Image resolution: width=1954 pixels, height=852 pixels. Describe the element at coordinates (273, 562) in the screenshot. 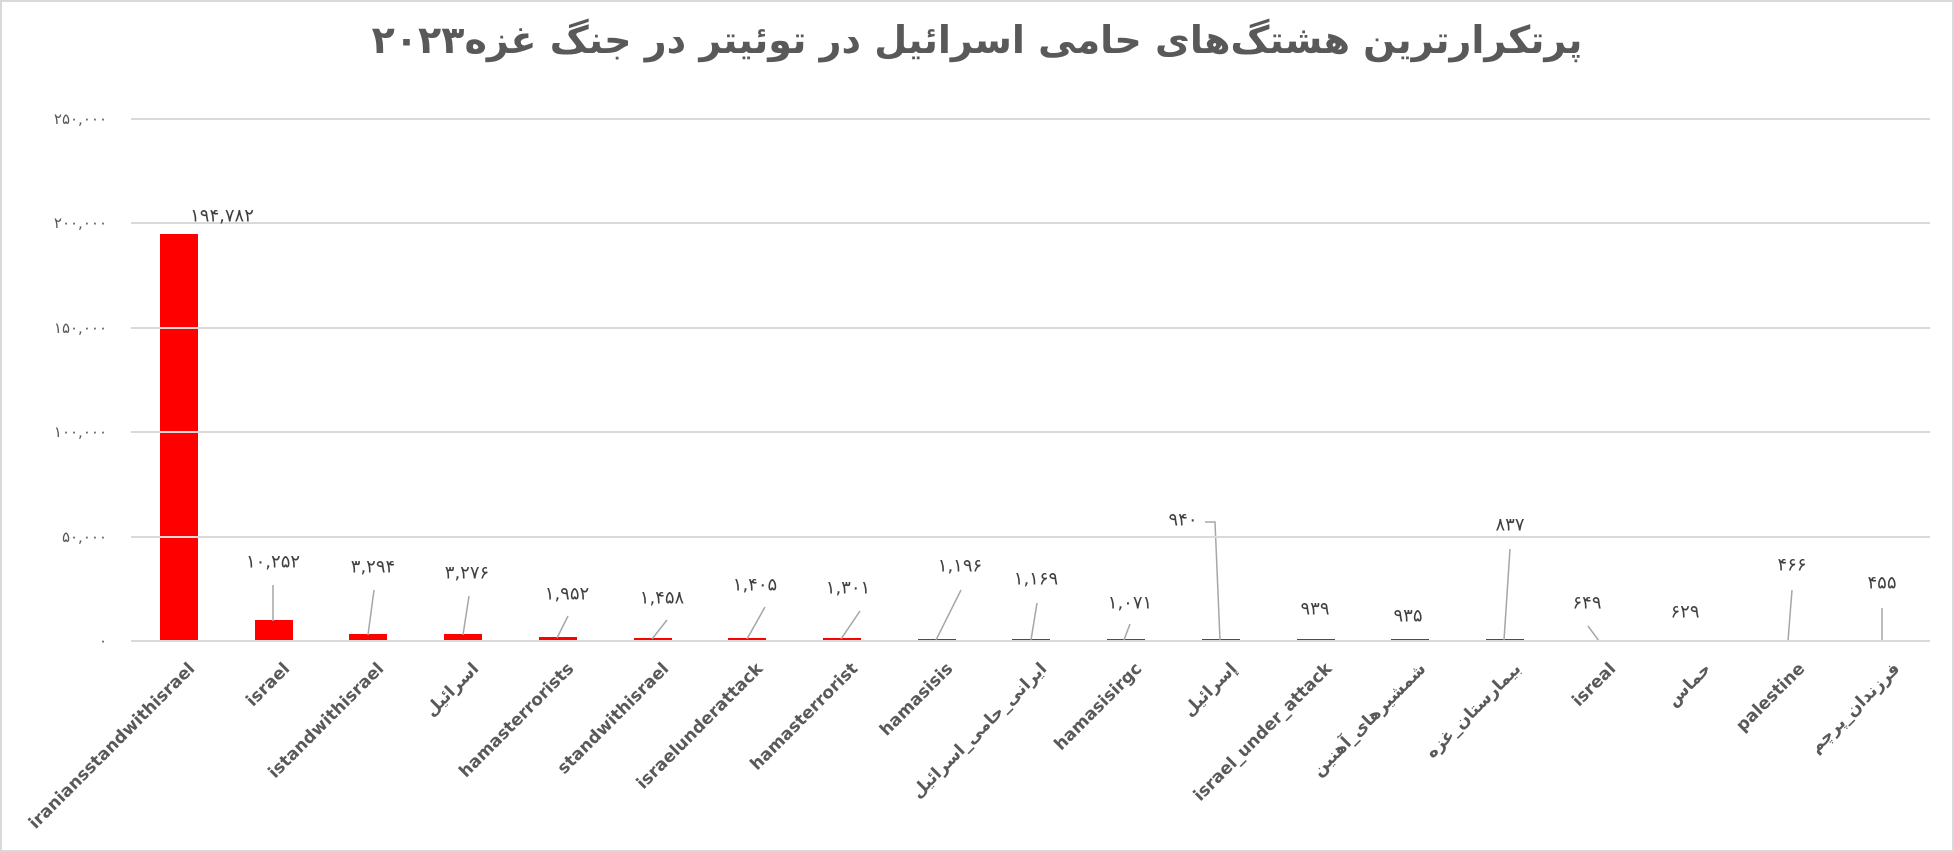

I see `data-label: ۱۰,۲۵۲` at that location.